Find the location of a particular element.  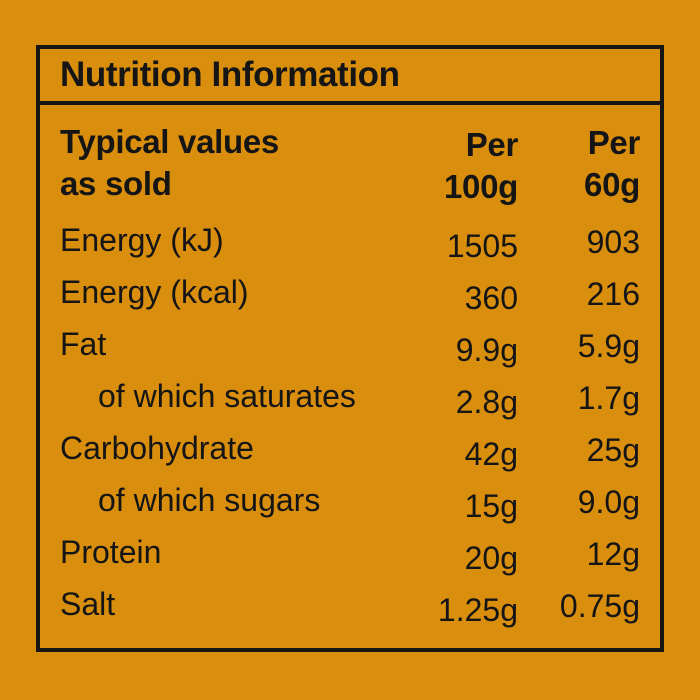

nutrient-name: Energy (kcal) is located at coordinates (154, 292).